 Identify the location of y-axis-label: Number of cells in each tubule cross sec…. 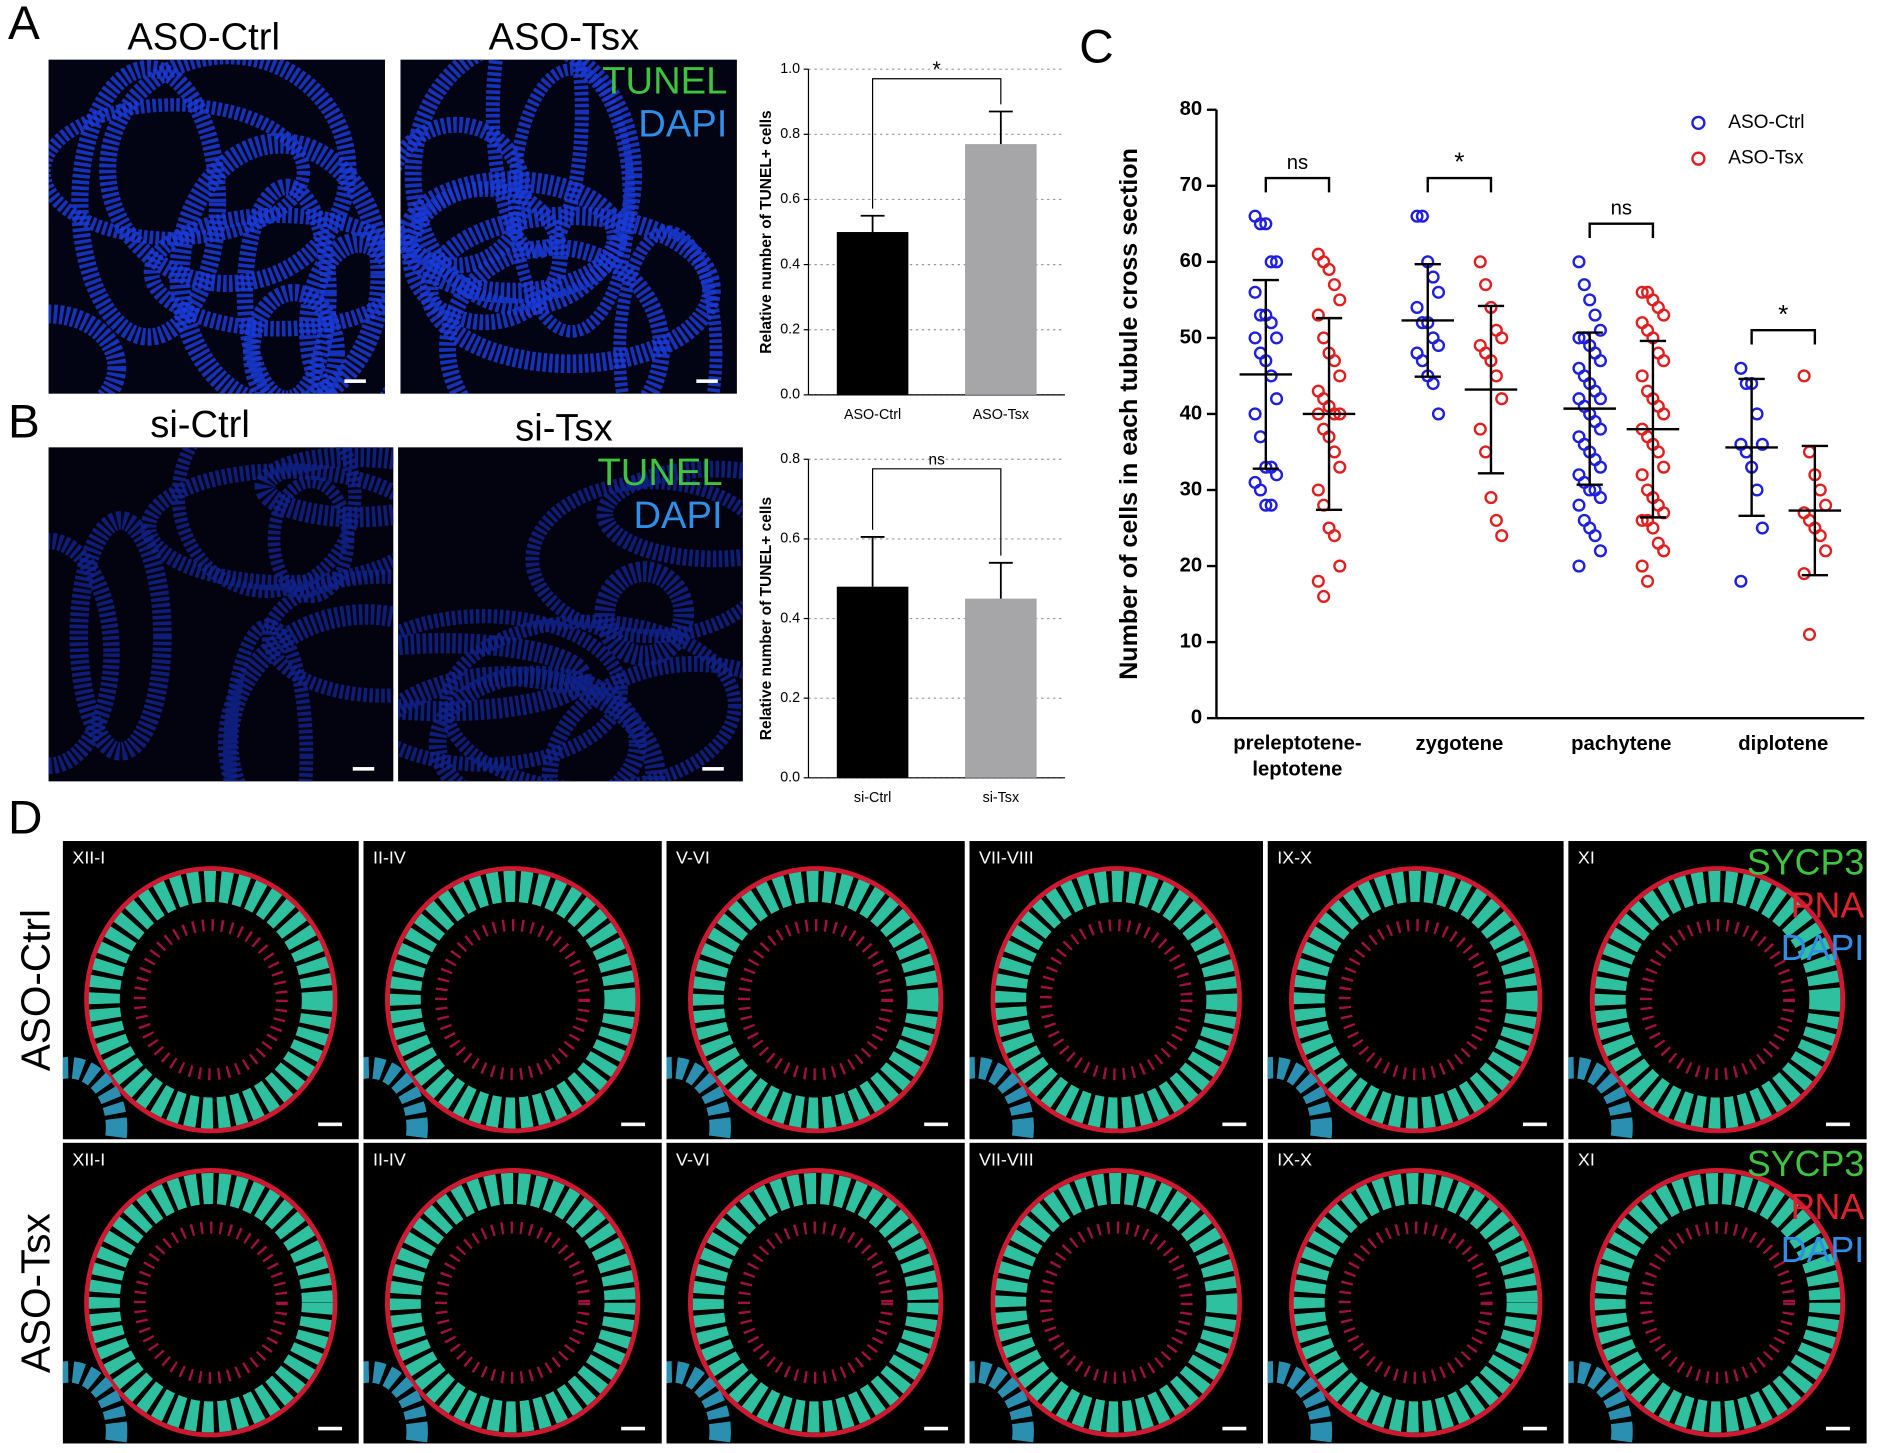
(1129, 414).